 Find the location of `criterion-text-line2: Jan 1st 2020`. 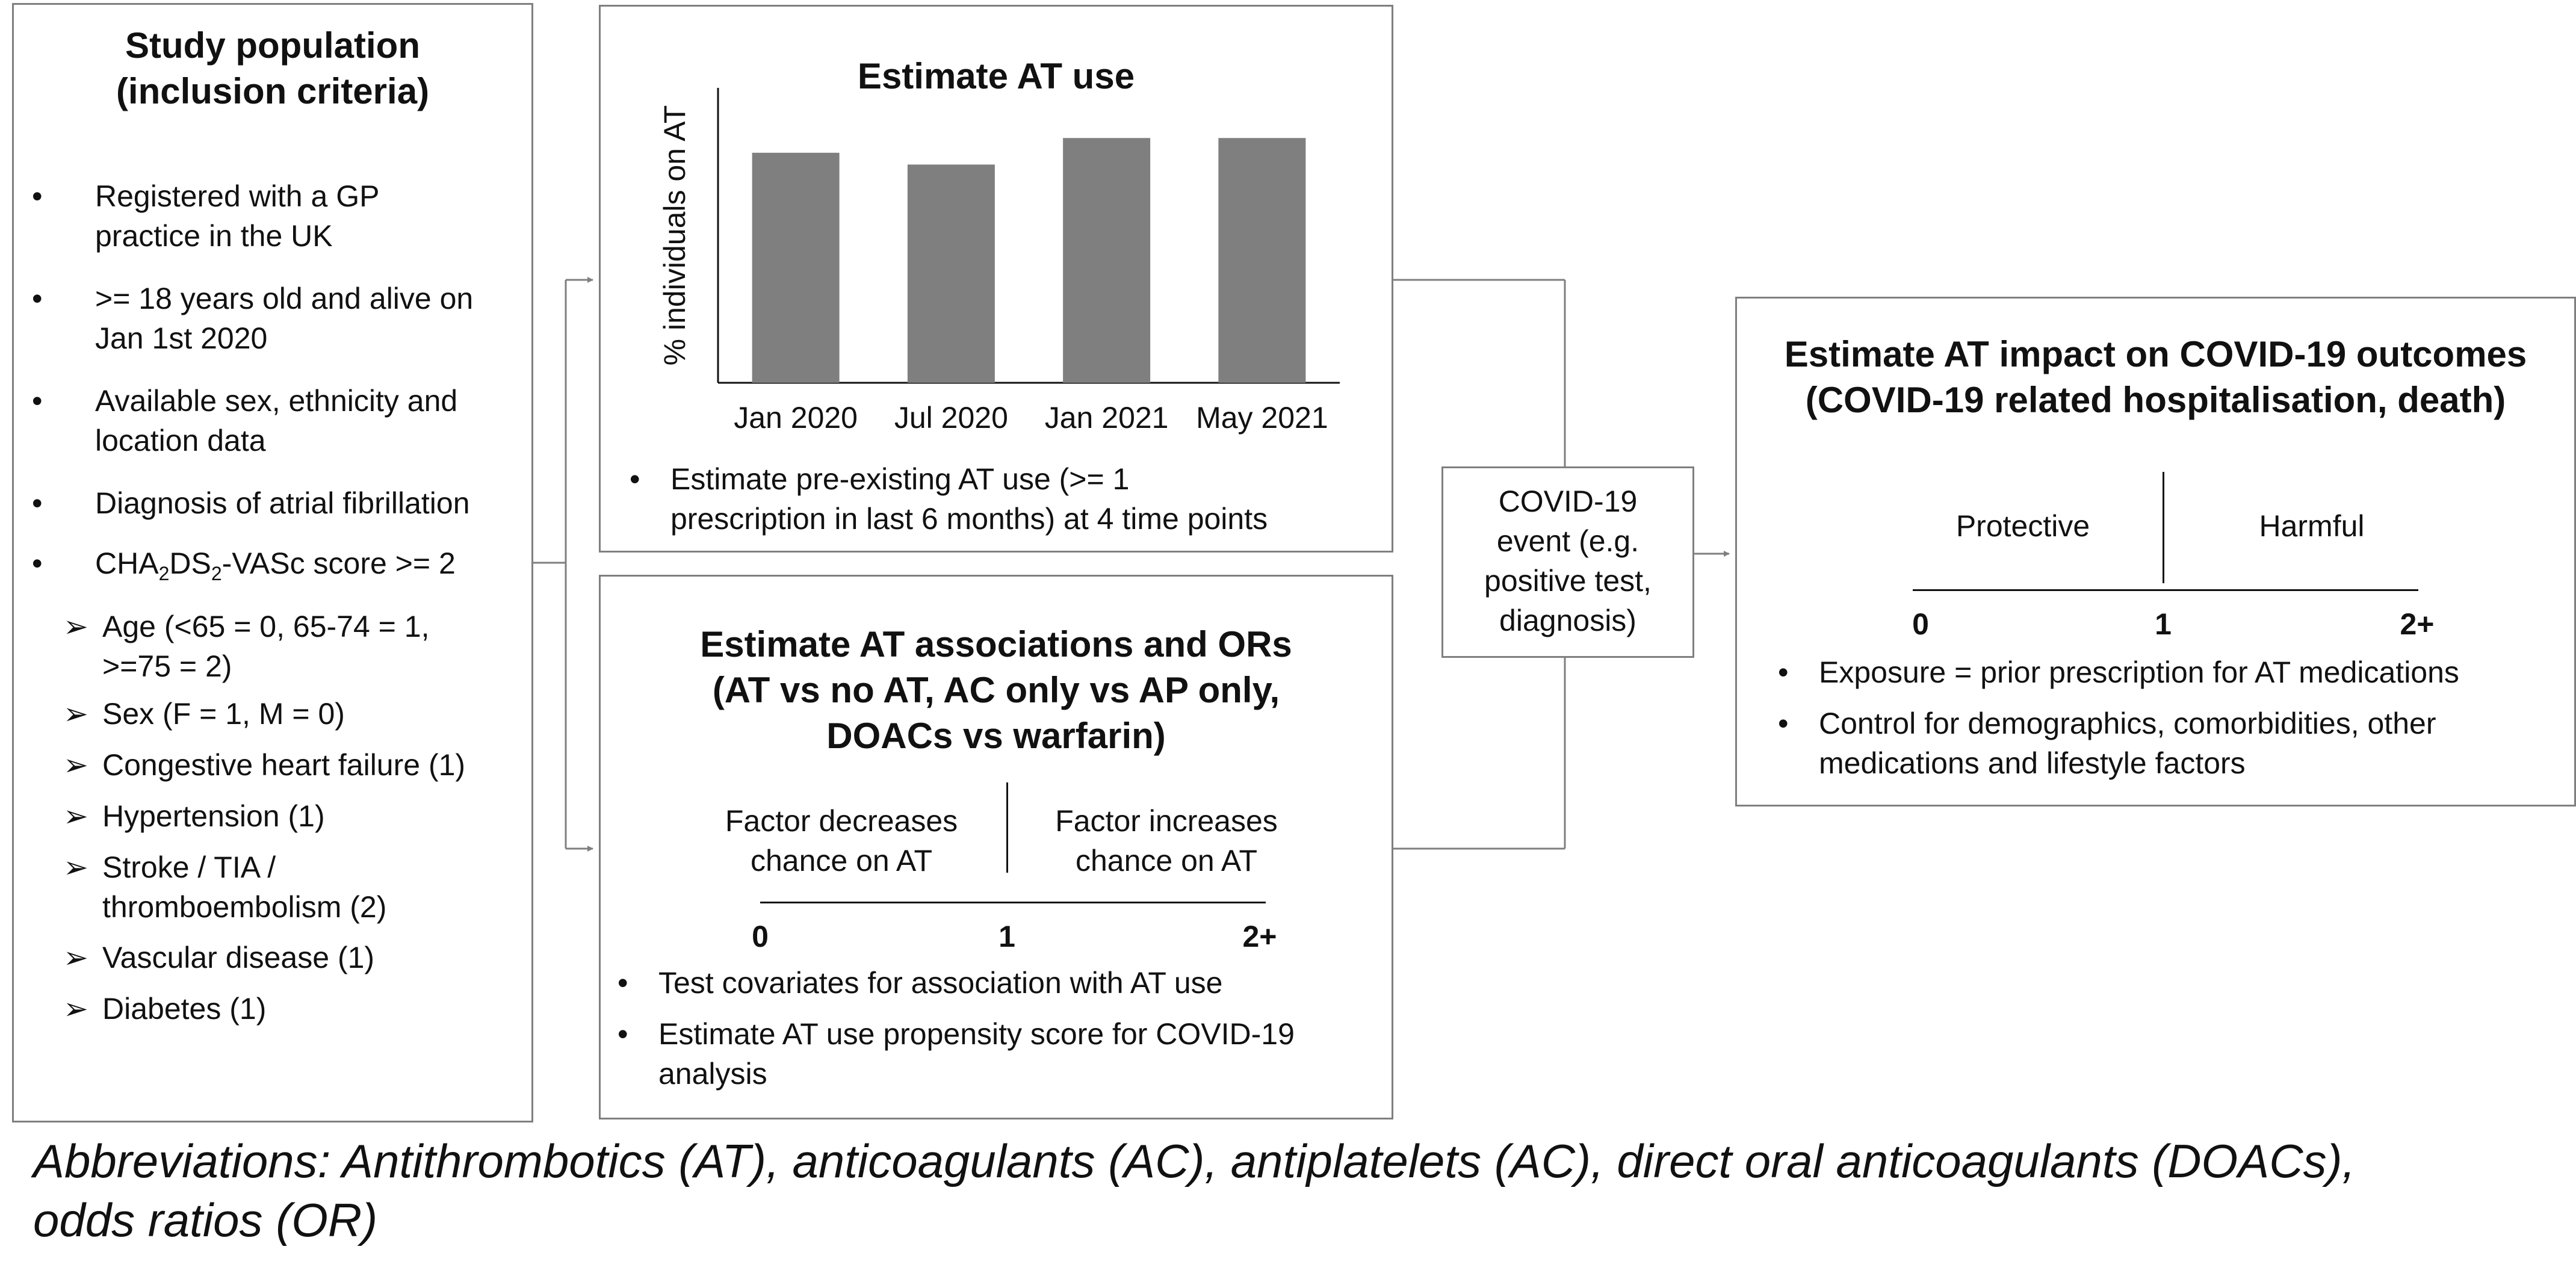

criterion-text-line2: Jan 1st 2020 is located at coordinates (181, 338).